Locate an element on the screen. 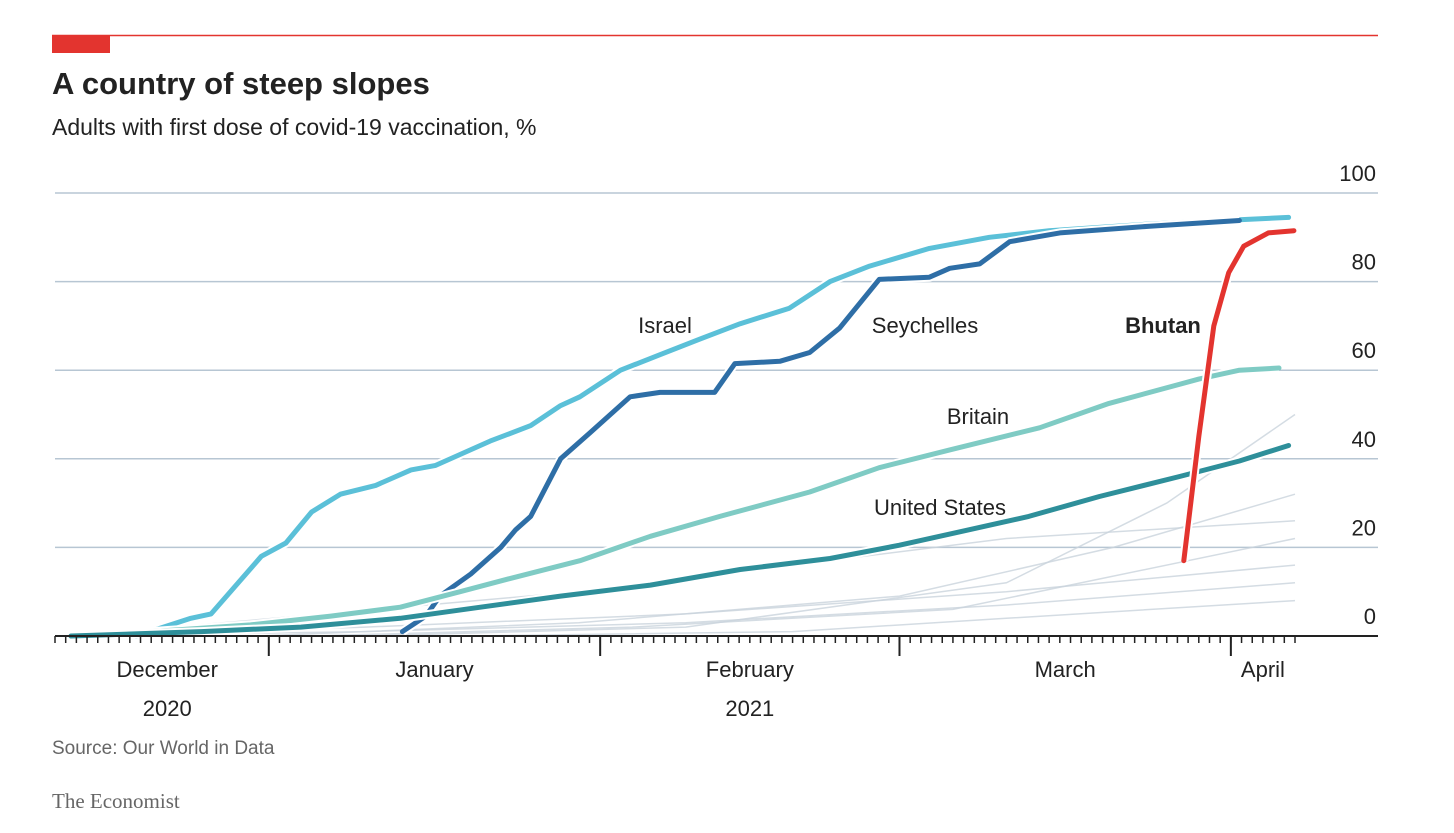 This screenshot has height=833, width=1454. series-label: Seychelles is located at coordinates (925, 325).